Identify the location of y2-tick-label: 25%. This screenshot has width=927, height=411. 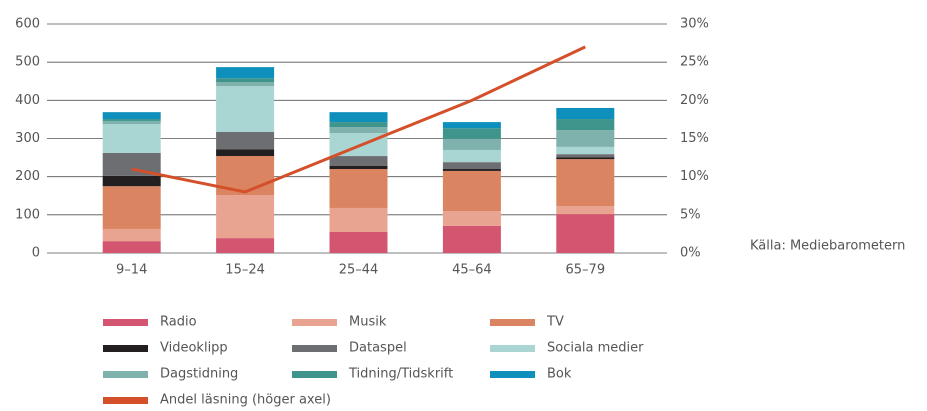
(694, 62).